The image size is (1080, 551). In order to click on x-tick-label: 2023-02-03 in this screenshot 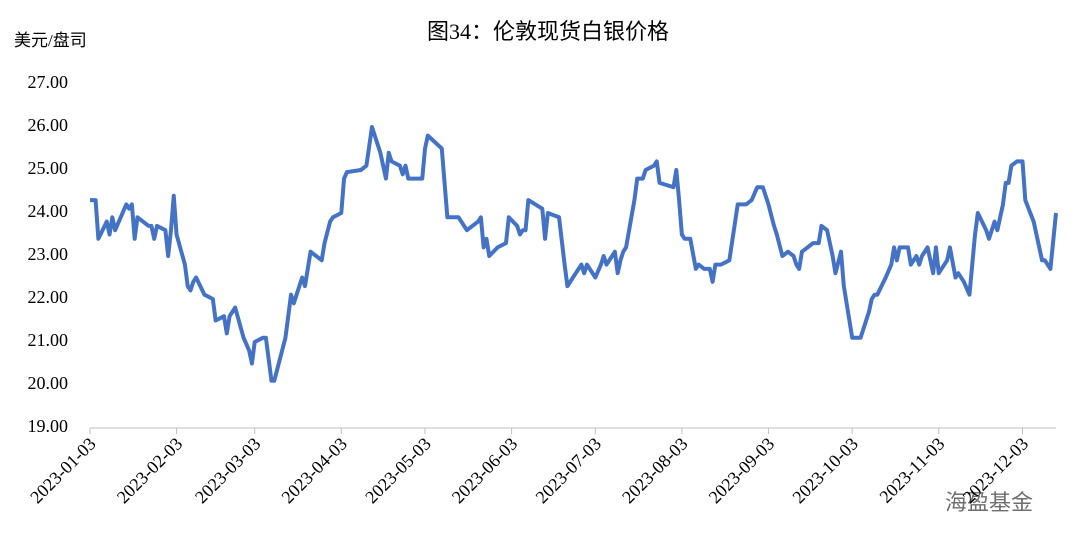, I will do `click(150, 471)`.